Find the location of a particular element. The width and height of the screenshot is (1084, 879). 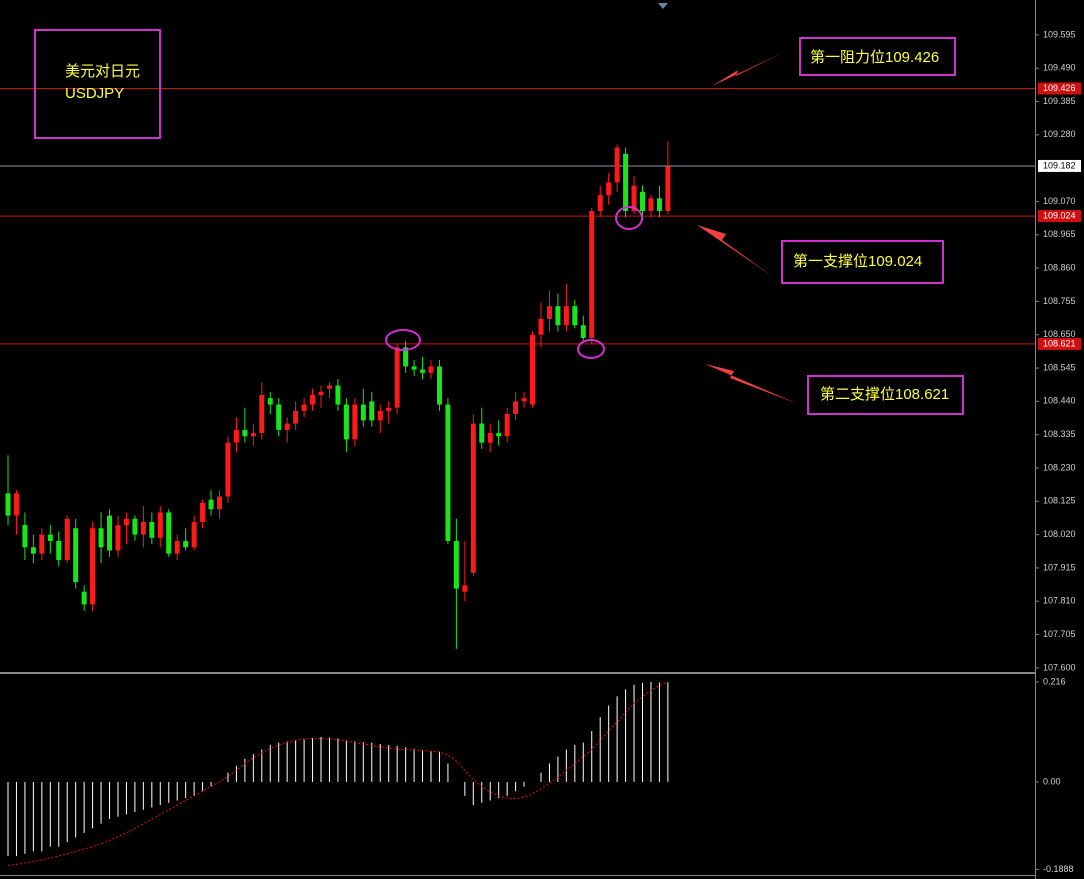

y-tick-label: 0.216 is located at coordinates (1054, 681).